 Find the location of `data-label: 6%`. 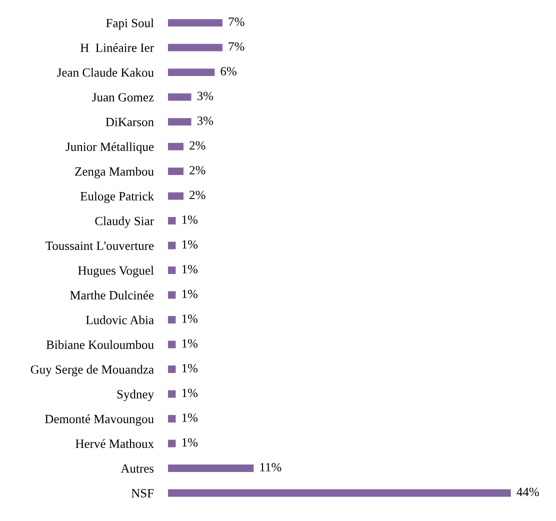

data-label: 6% is located at coordinates (228, 71).